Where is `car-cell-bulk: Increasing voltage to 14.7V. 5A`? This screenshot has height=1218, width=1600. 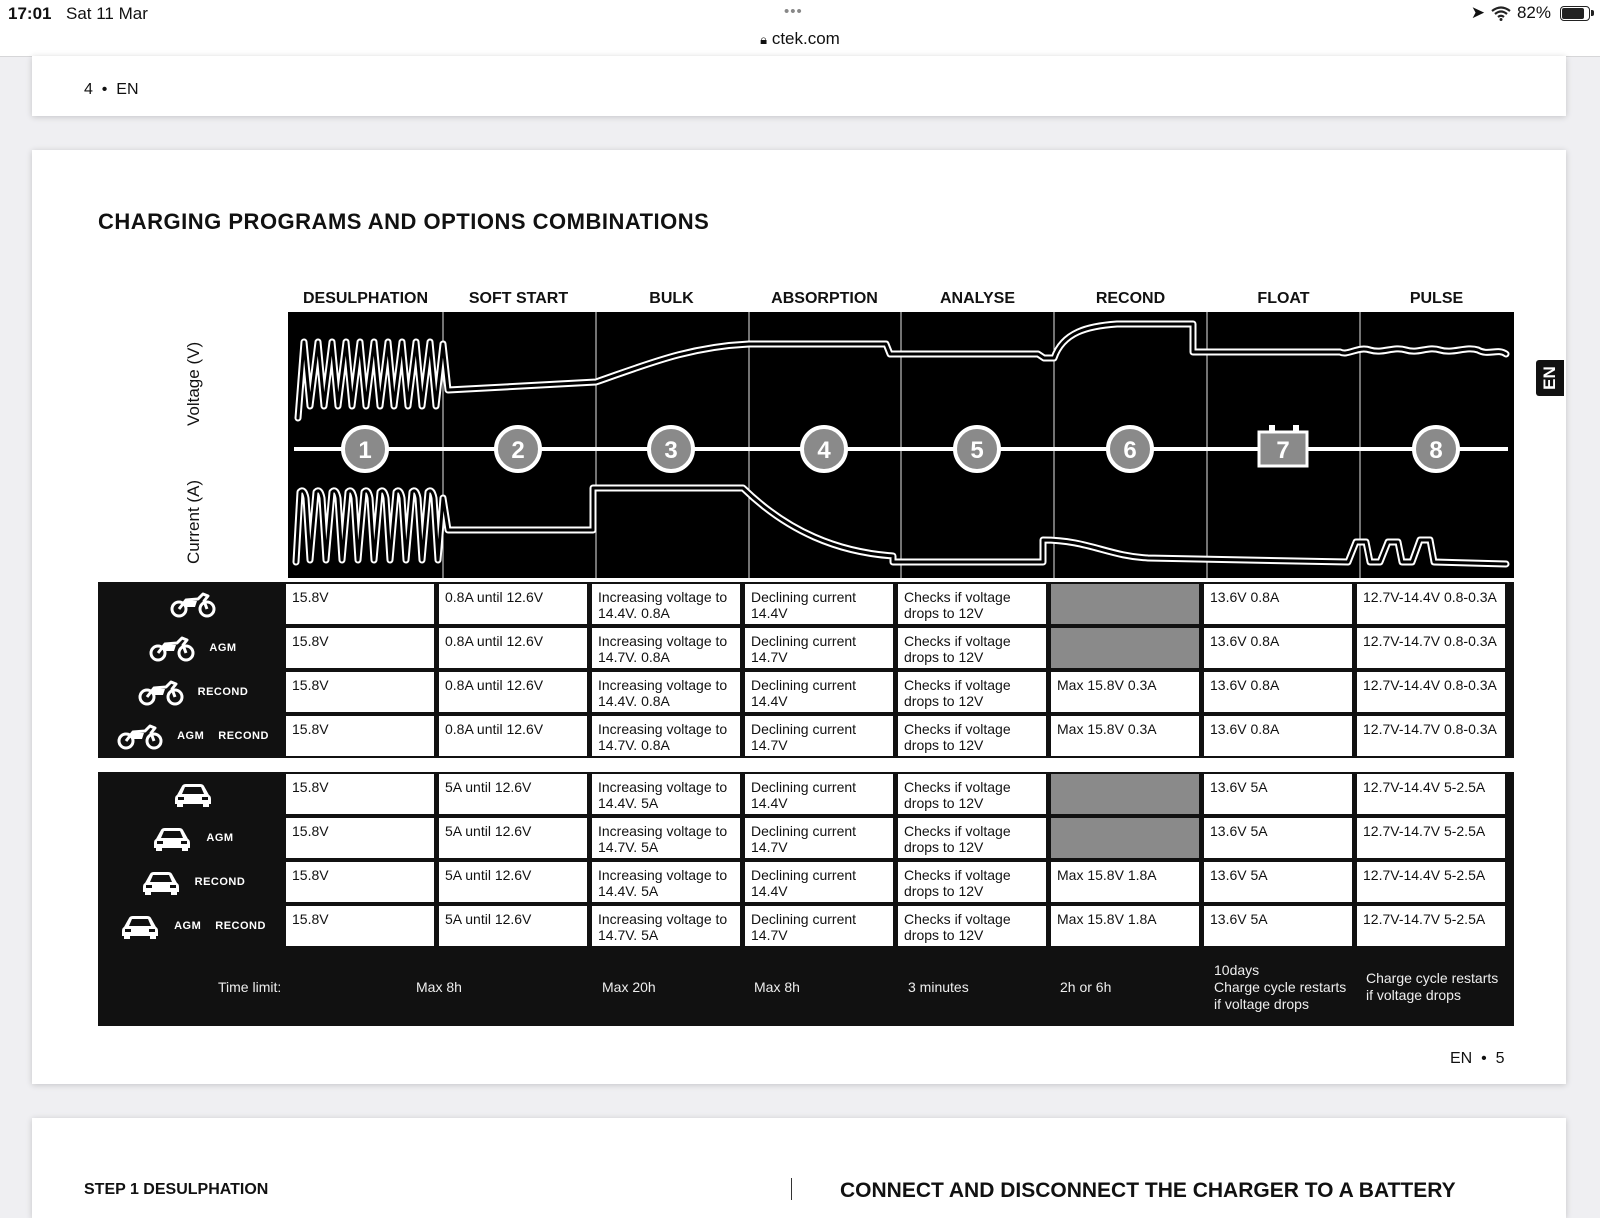
car-cell-bulk: Increasing voltage to 14.7V. 5A is located at coordinates (666, 838).